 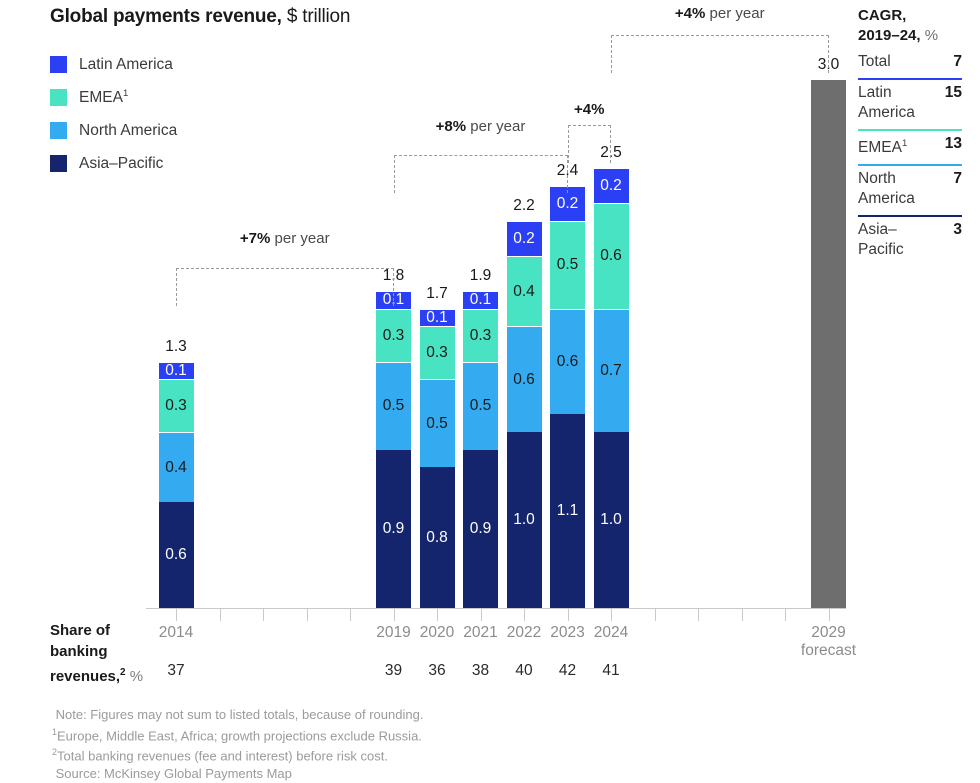 What do you see at coordinates (113, 64) in the screenshot?
I see `legend-item-latin_america: Latin America` at bounding box center [113, 64].